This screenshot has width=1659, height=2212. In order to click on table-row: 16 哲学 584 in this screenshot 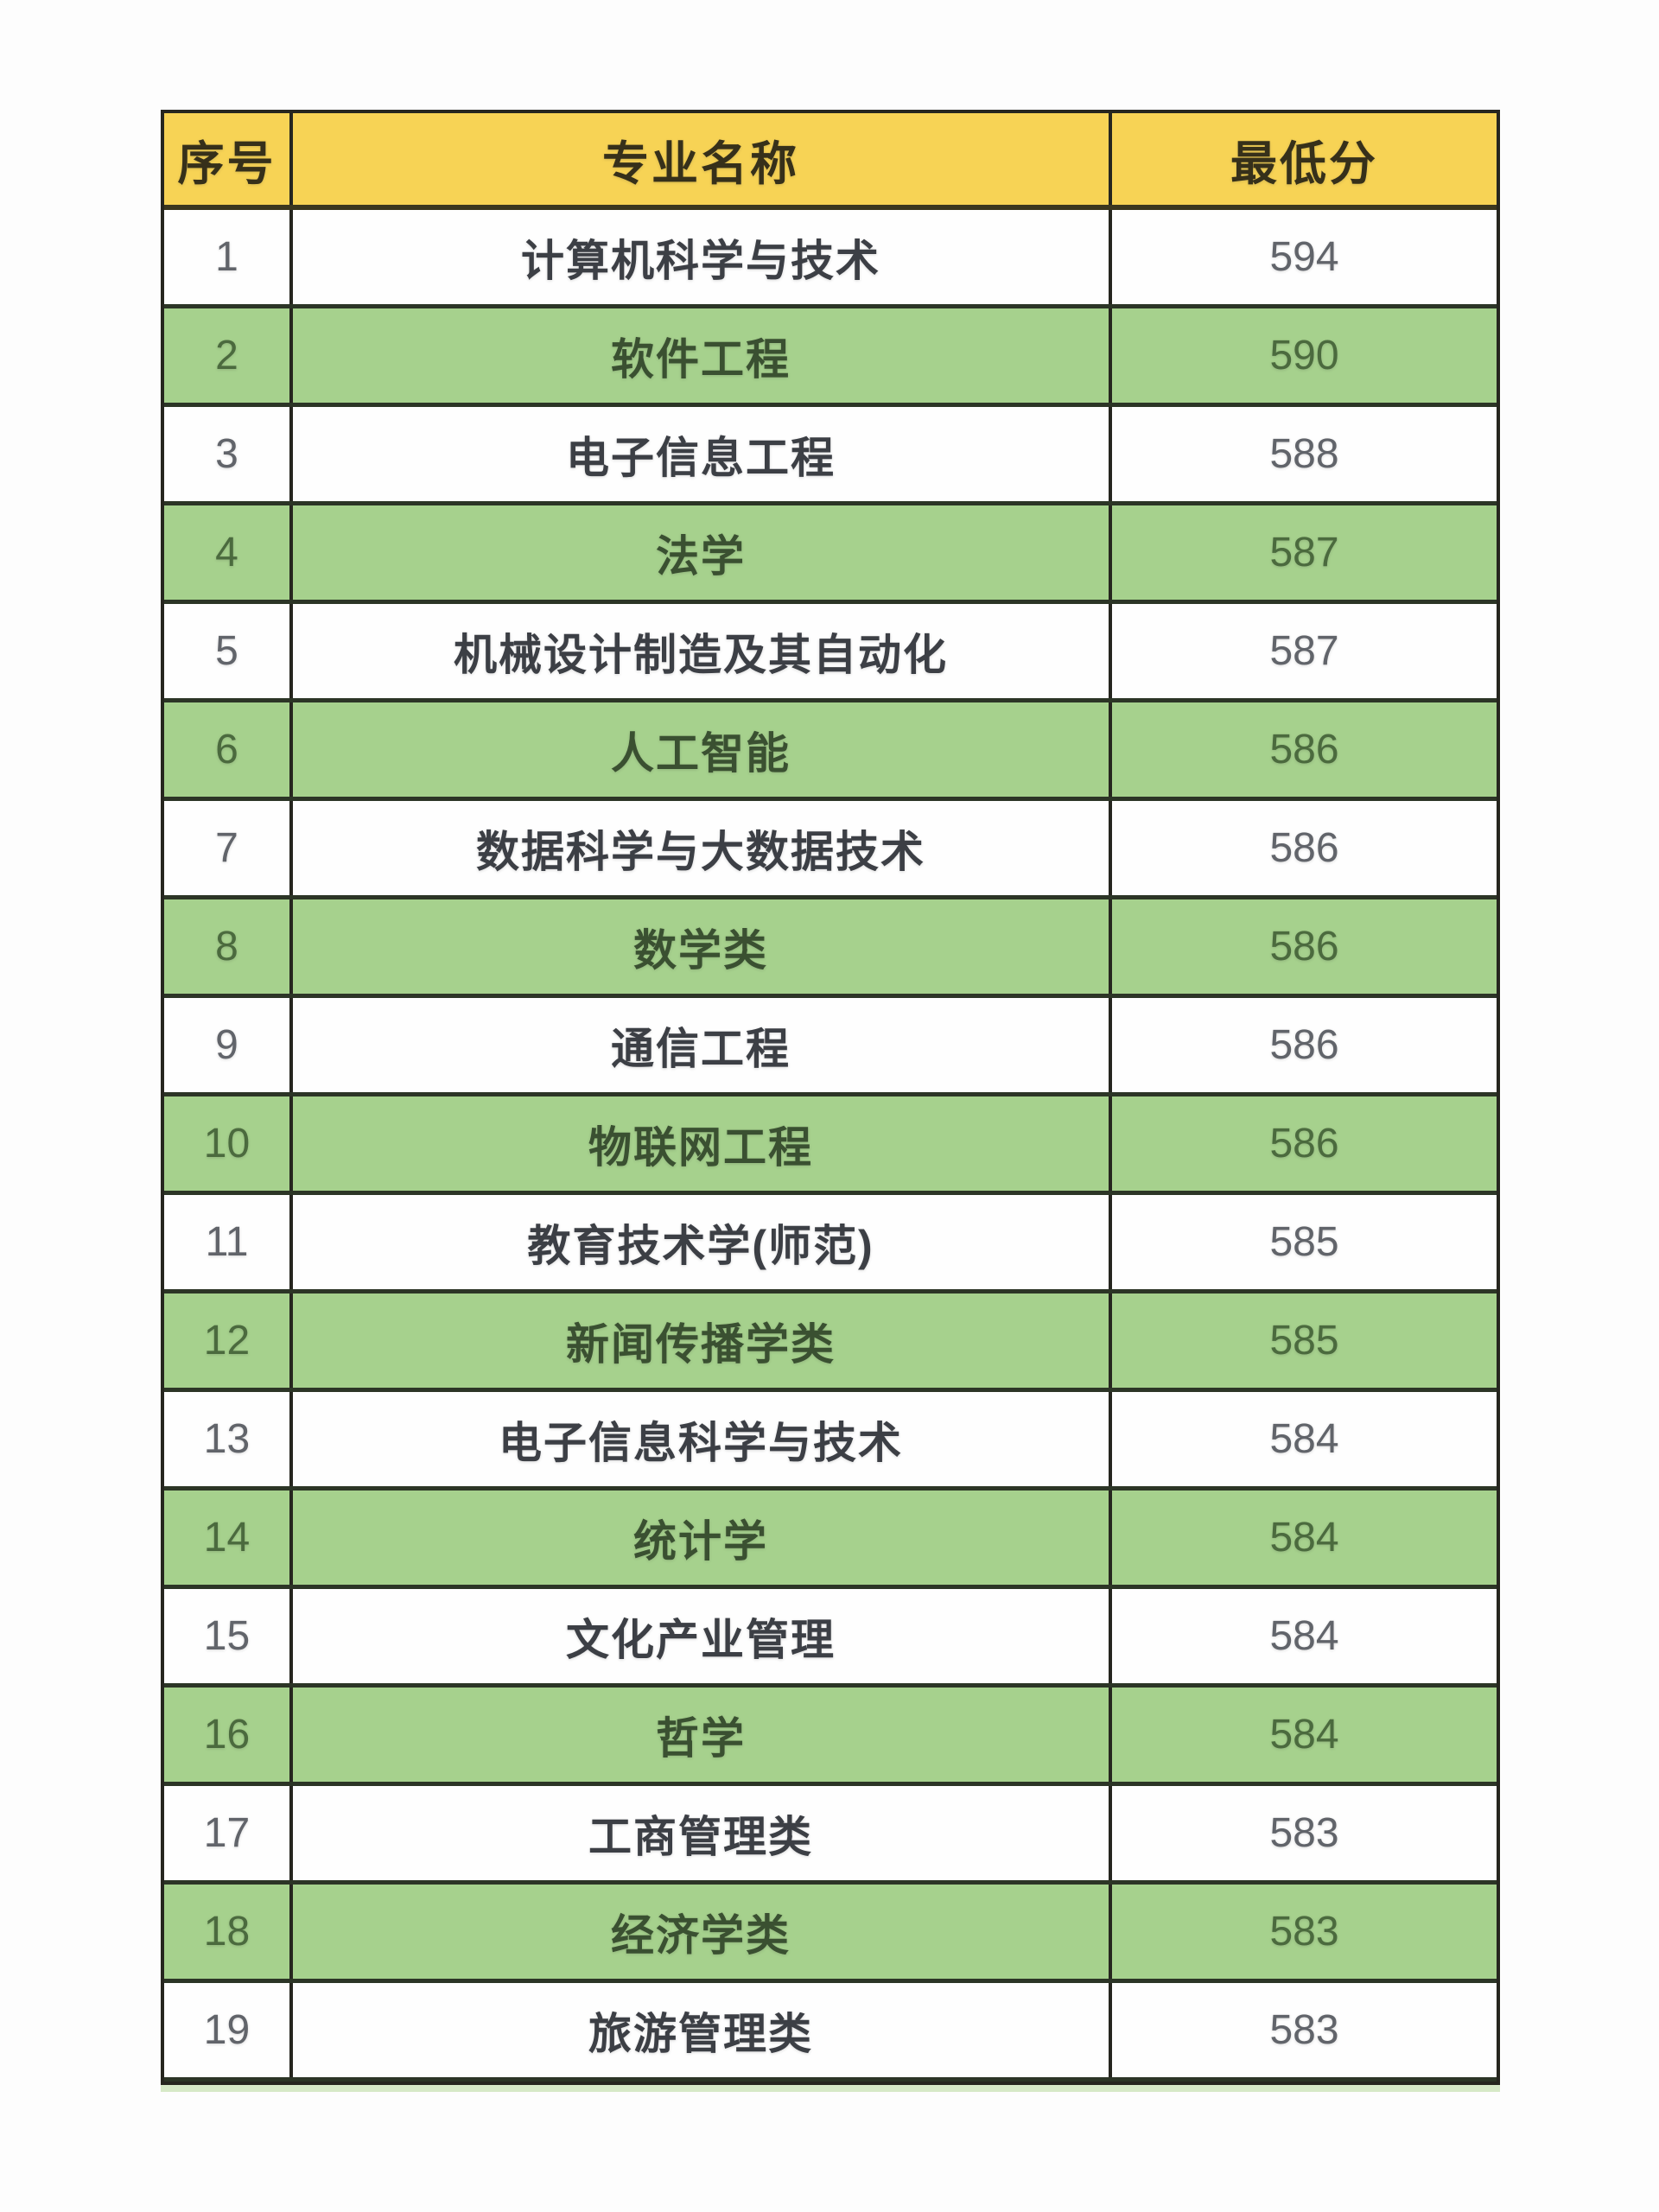, I will do `click(830, 1737)`.